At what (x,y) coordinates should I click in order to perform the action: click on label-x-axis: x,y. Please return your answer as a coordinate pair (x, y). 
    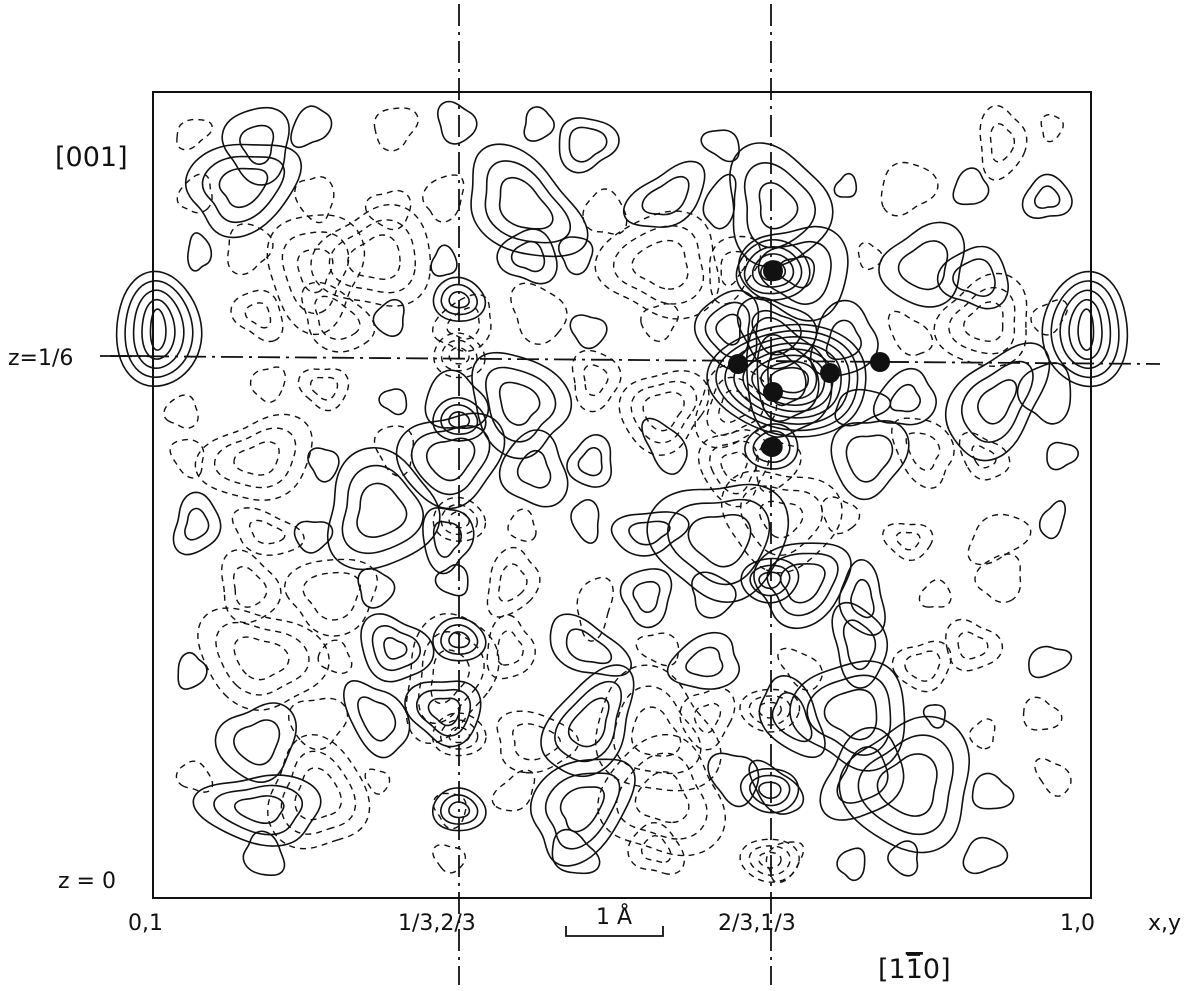
    Looking at the image, I should click on (1164, 923).